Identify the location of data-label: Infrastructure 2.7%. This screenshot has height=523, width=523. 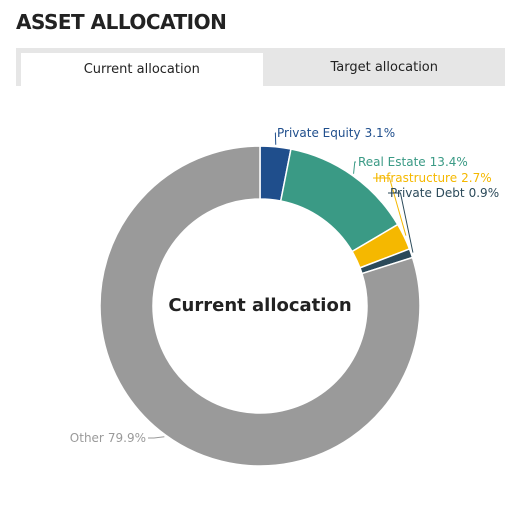
(433, 178).